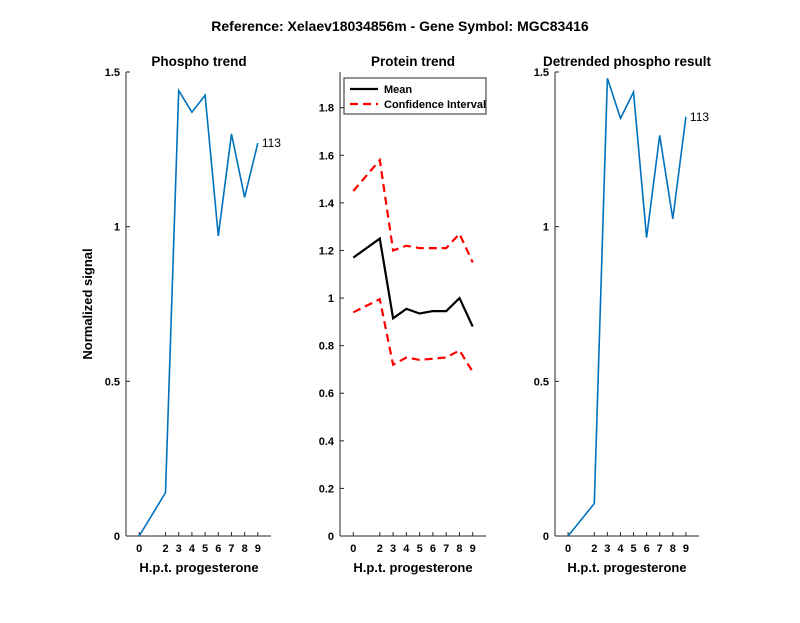 The image size is (800, 623). I want to click on legend-entry-label: Confidence Interval, so click(435, 105).